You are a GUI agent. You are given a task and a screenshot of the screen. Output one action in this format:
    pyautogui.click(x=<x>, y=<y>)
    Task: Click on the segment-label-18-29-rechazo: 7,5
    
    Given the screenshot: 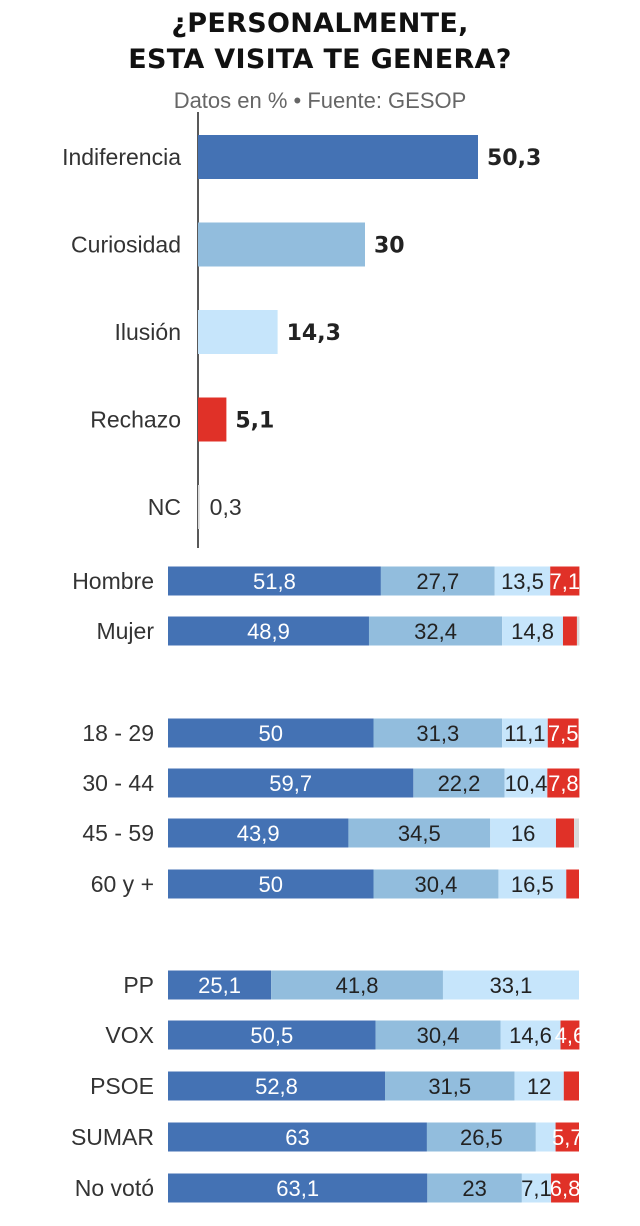 What is the action you would take?
    pyautogui.click(x=563, y=733)
    